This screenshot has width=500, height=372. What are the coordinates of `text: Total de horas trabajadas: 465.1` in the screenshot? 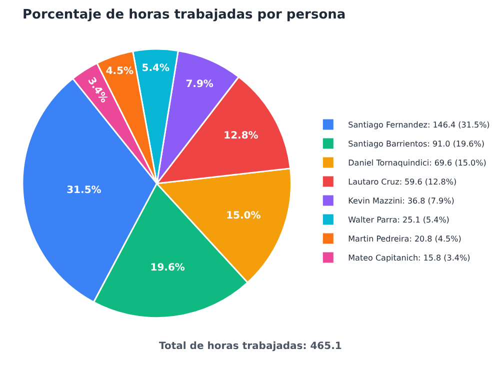 It's located at (250, 346).